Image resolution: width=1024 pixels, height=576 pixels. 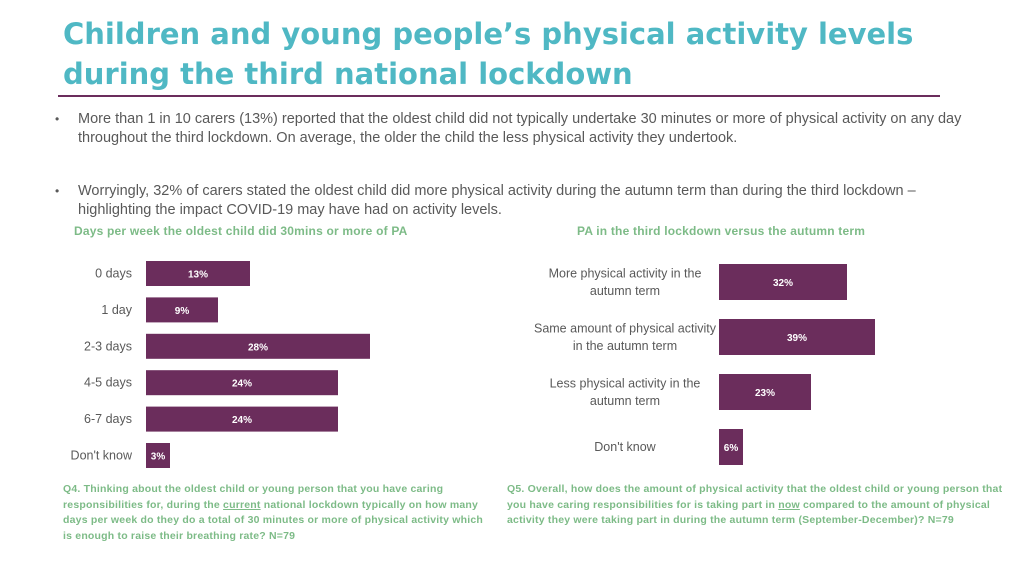 I want to click on data-label: 6%, so click(x=731, y=448).